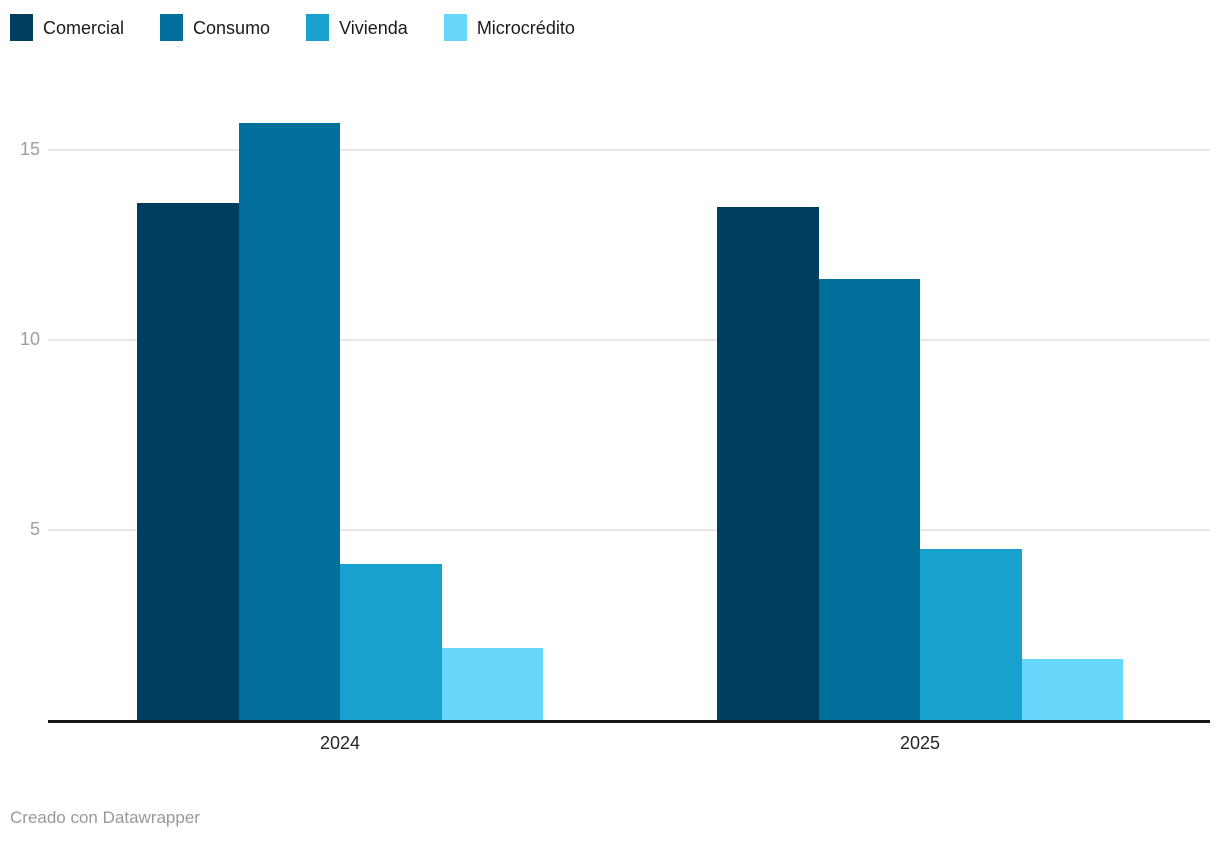  What do you see at coordinates (340, 743) in the screenshot?
I see `x-axis-label-2024: 2024` at bounding box center [340, 743].